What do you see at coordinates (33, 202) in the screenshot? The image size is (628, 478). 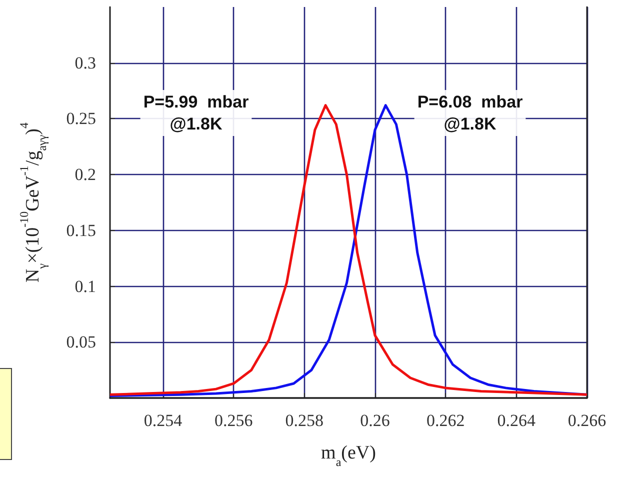 I see `text: Nγ×(10-10GeV-1/gaγγ)4` at bounding box center [33, 202].